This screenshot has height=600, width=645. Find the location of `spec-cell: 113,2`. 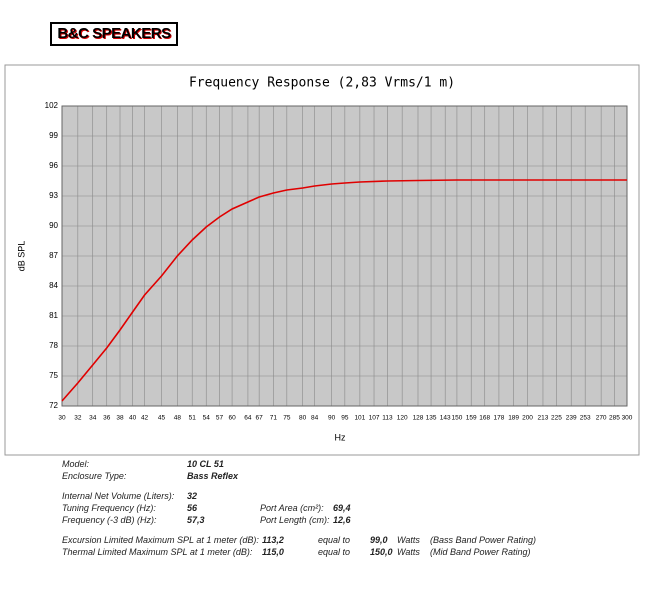

spec-cell: 113,2 is located at coordinates (273, 540).